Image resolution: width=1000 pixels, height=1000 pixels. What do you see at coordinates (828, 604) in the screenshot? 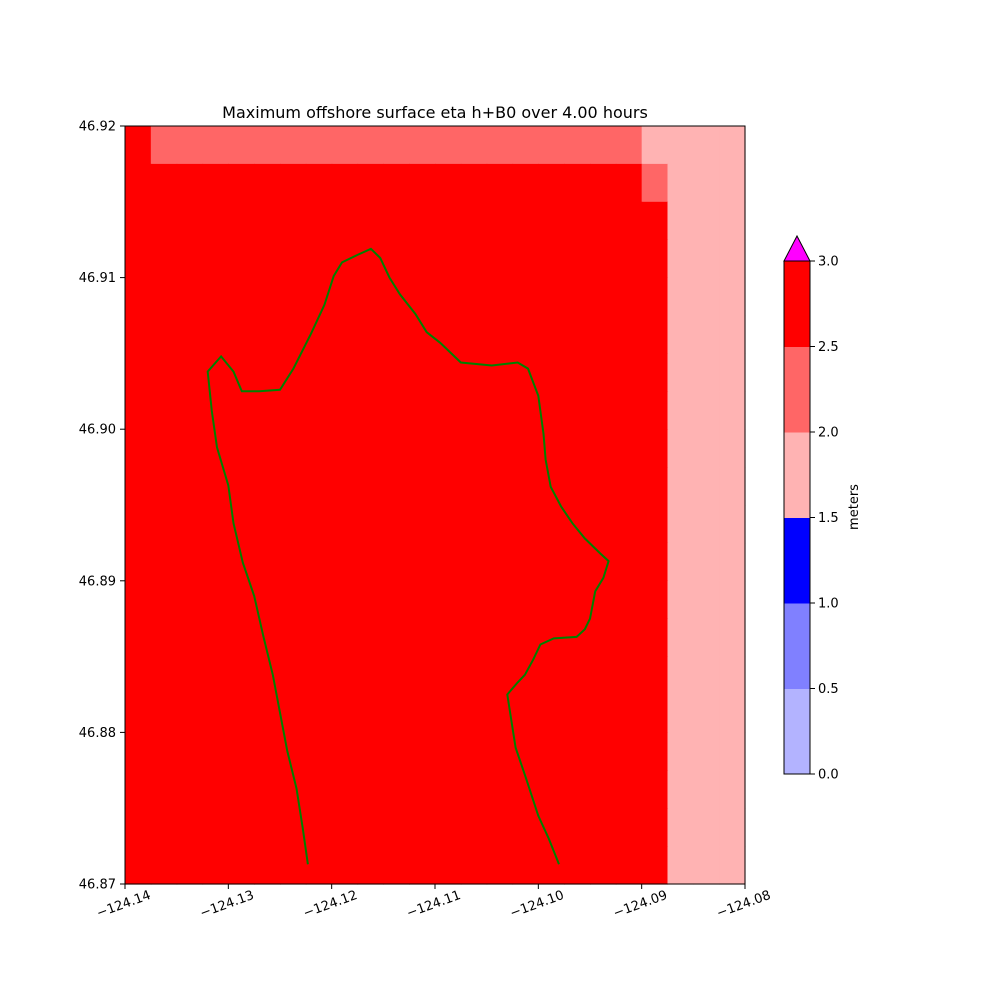
I see `colorbar-tick-label: 1.0` at bounding box center [828, 604].